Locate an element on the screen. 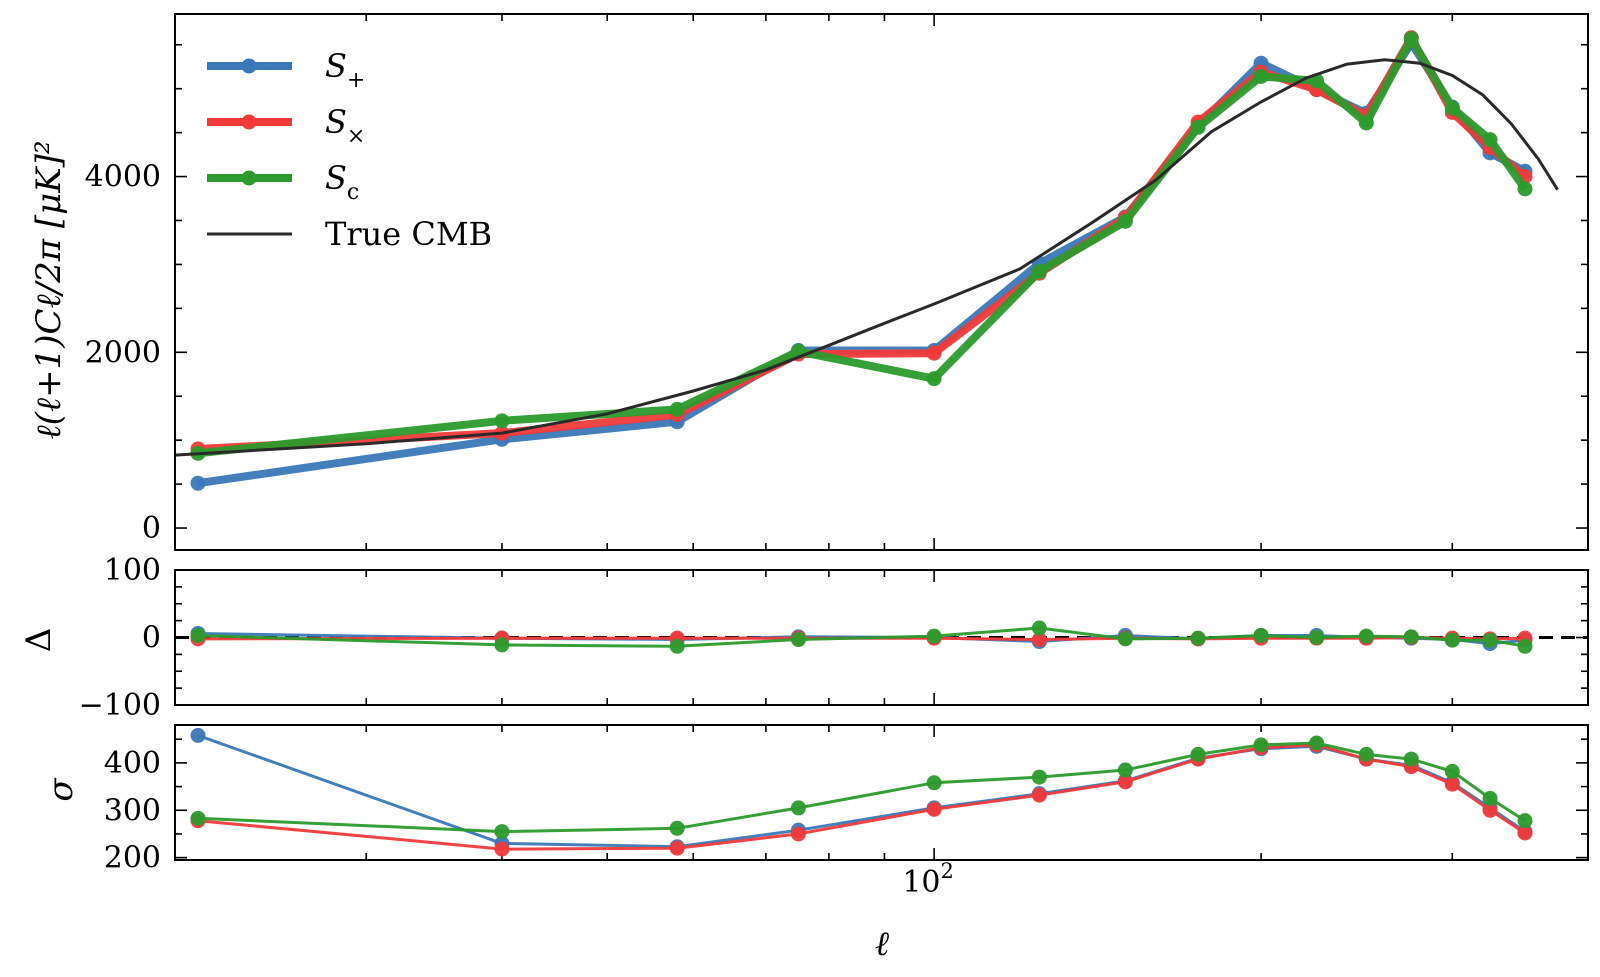 Image resolution: width=1600 pixels, height=977 pixels. x-axis-label: ℓ is located at coordinates (882, 944).